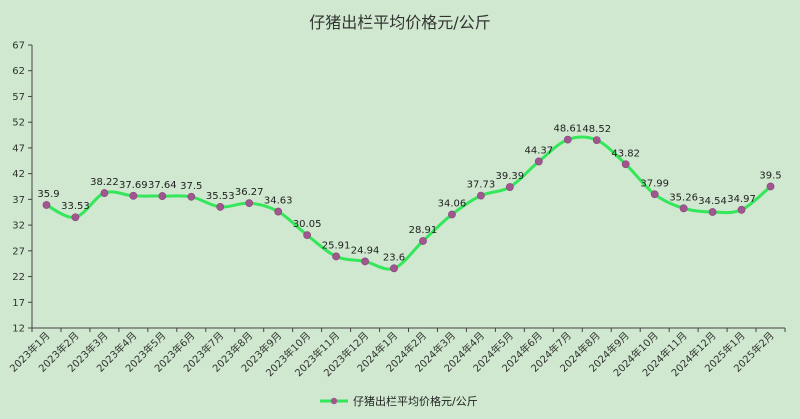 This screenshot has width=800, height=419. What do you see at coordinates (712, 201) in the screenshot?
I see `data-label: 34.54` at bounding box center [712, 201].